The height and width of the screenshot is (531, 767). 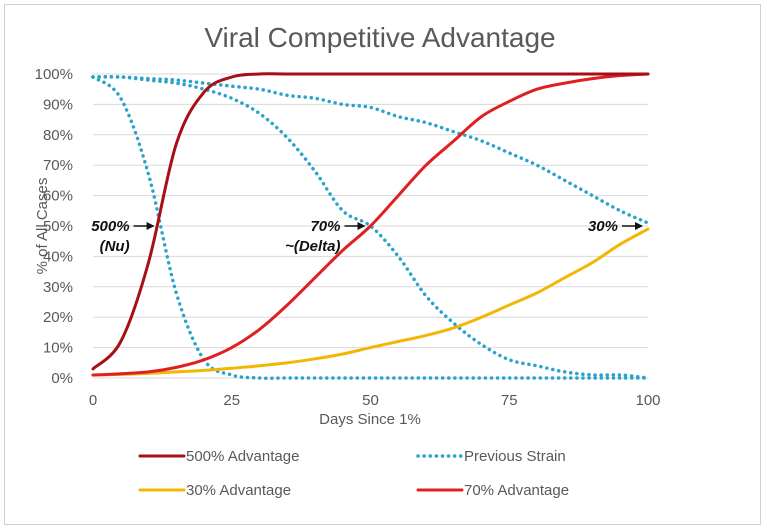 What do you see at coordinates (58, 317) in the screenshot?
I see `y-tick-label: 20%` at bounding box center [58, 317].